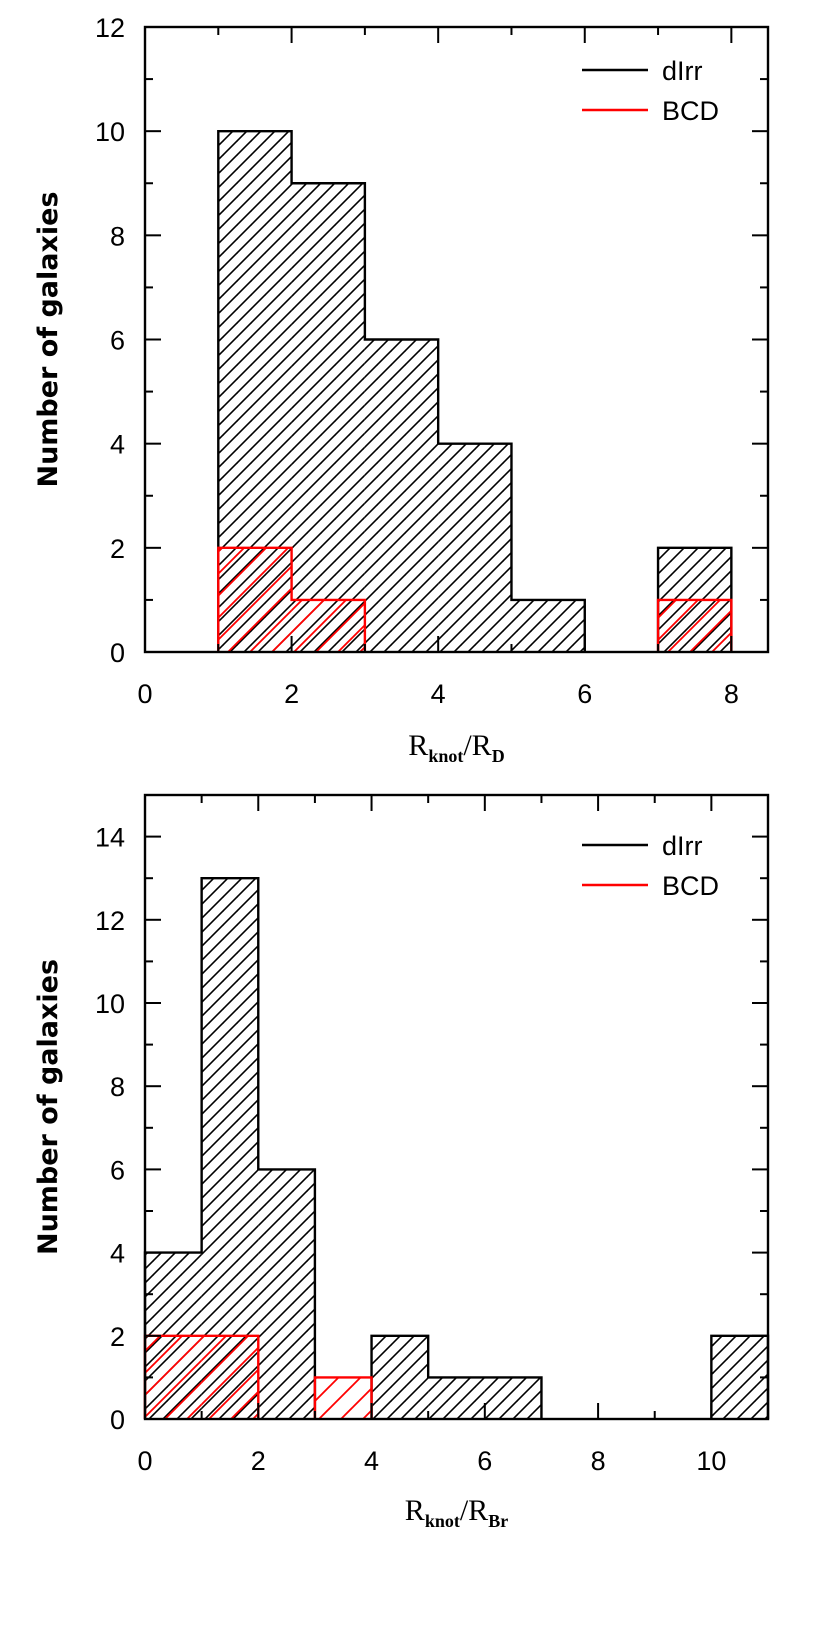 The width and height of the screenshot is (830, 1626). What do you see at coordinates (711, 1461) in the screenshot?
I see `x-tick-label-10: 10` at bounding box center [711, 1461].